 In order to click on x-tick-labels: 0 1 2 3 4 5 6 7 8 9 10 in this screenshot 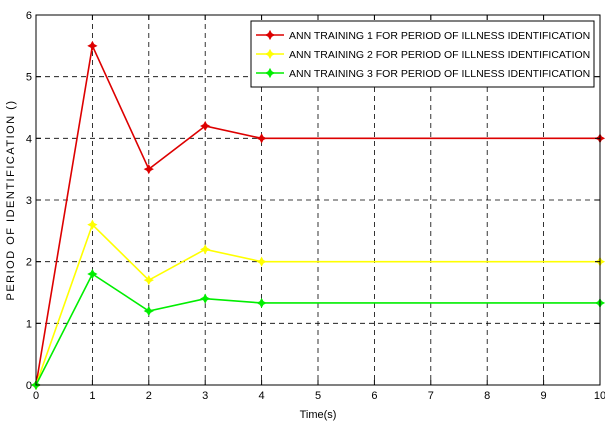, I will do `click(319, 396)`.